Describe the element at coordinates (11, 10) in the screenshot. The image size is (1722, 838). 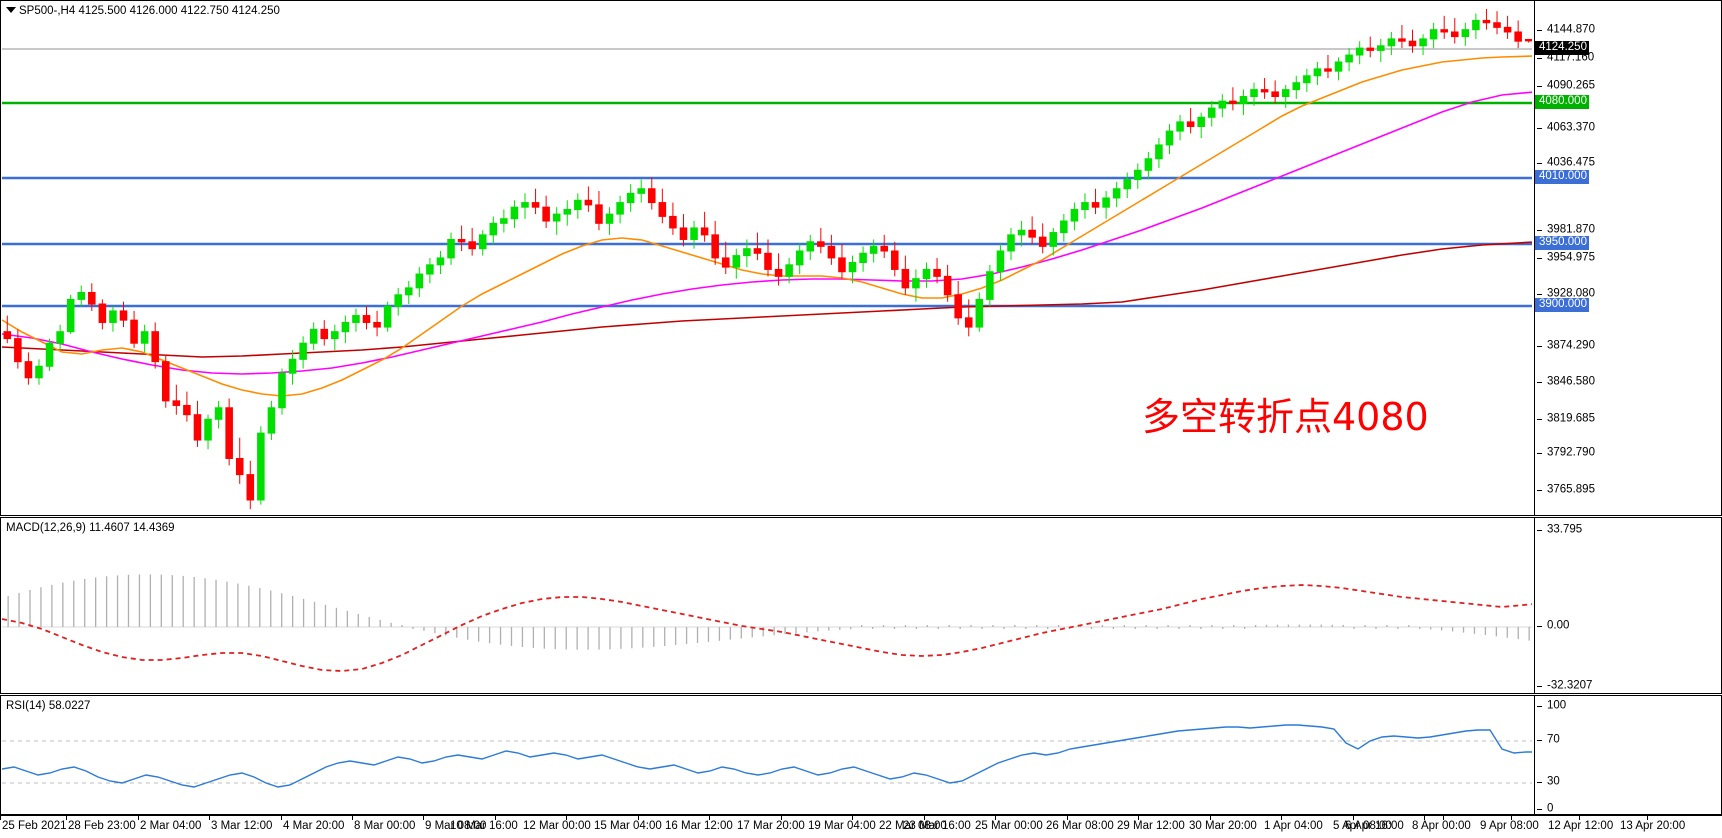
I see `caret-down-icon` at that location.